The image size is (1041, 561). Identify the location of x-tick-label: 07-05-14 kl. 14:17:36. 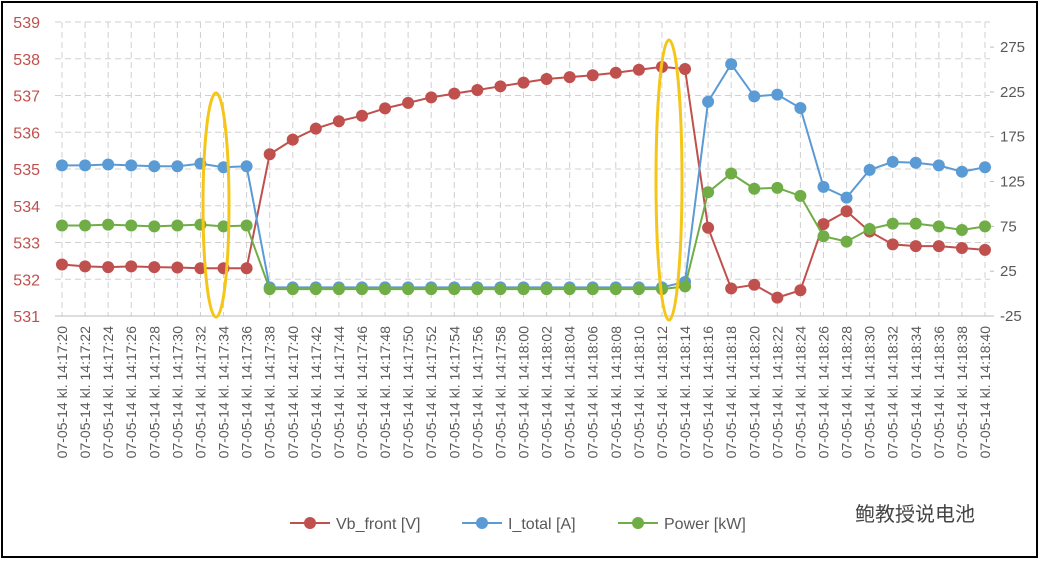
(247, 392).